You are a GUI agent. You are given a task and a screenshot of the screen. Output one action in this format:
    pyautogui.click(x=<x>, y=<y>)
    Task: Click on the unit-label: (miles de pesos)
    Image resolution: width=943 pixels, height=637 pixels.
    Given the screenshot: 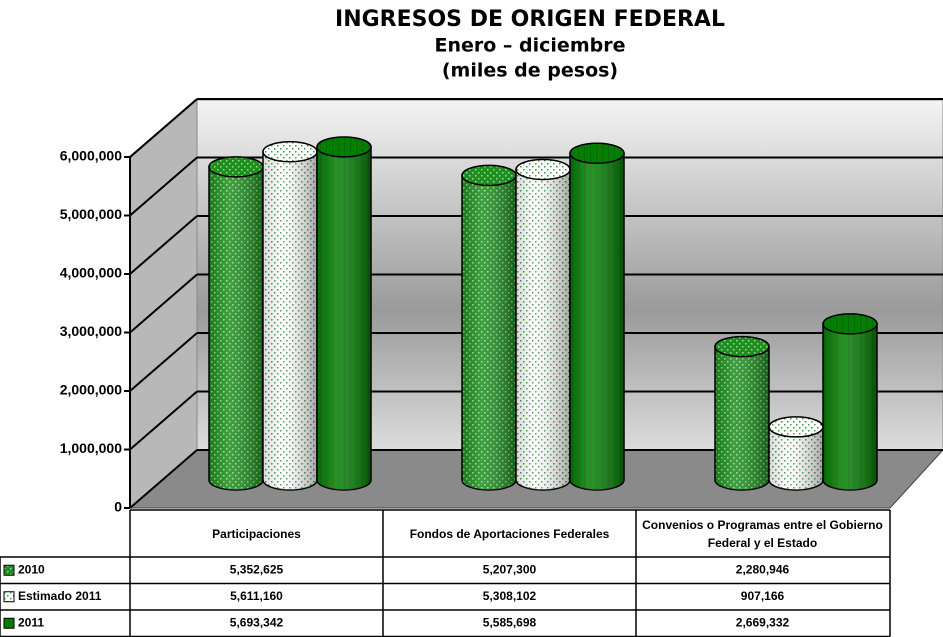 What is the action you would take?
    pyautogui.click(x=530, y=71)
    